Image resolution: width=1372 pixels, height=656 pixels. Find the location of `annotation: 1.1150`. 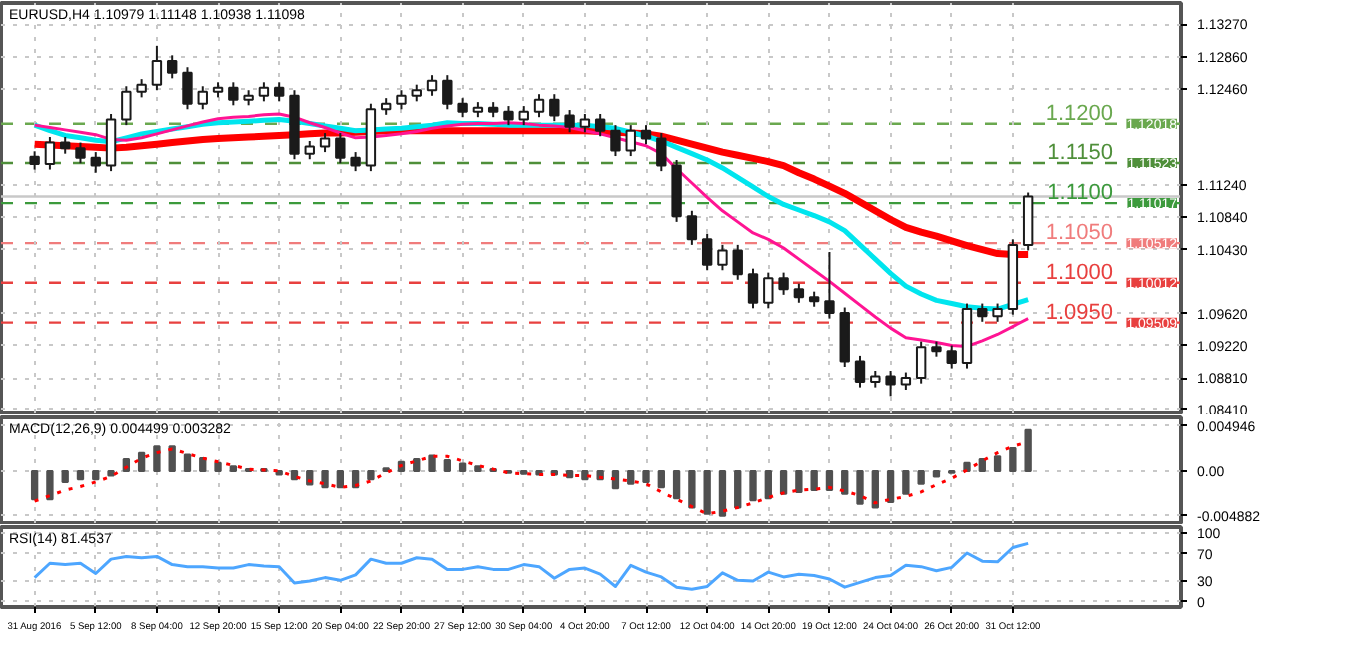

annotation: 1.1150 is located at coordinates (1080, 152).